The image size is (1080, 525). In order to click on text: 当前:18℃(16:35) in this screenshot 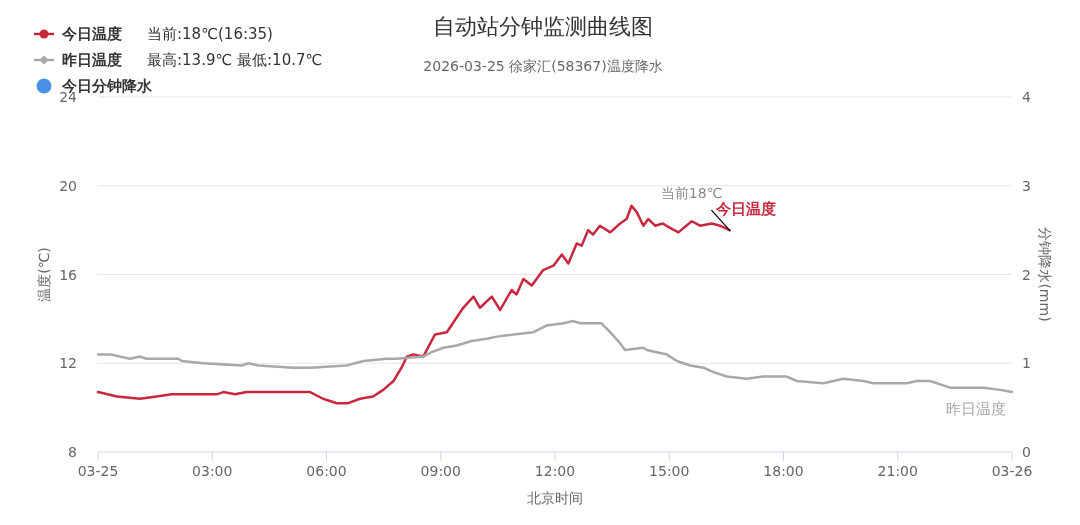, I will do `click(210, 34)`.